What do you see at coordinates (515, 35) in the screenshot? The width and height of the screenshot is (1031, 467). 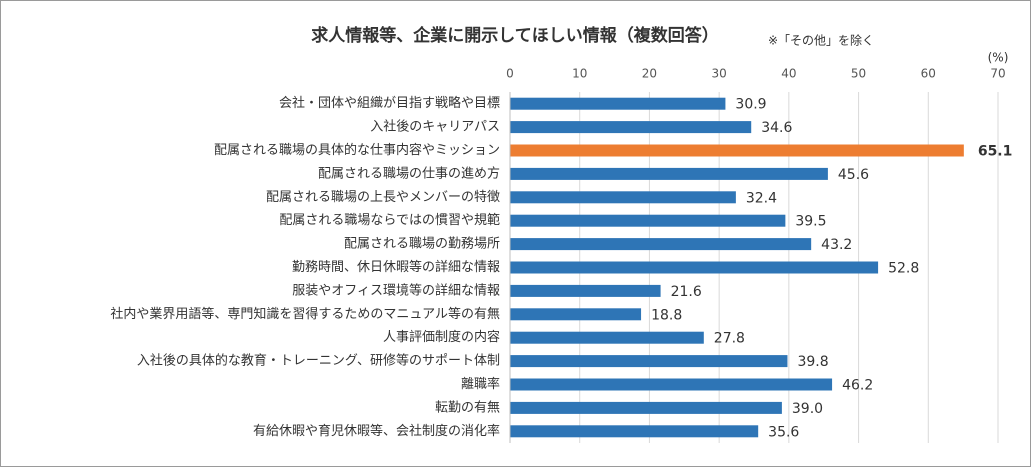 I see `chart-title: 求人情報等、企業に開示してほしい情報（複数回答）` at bounding box center [515, 35].